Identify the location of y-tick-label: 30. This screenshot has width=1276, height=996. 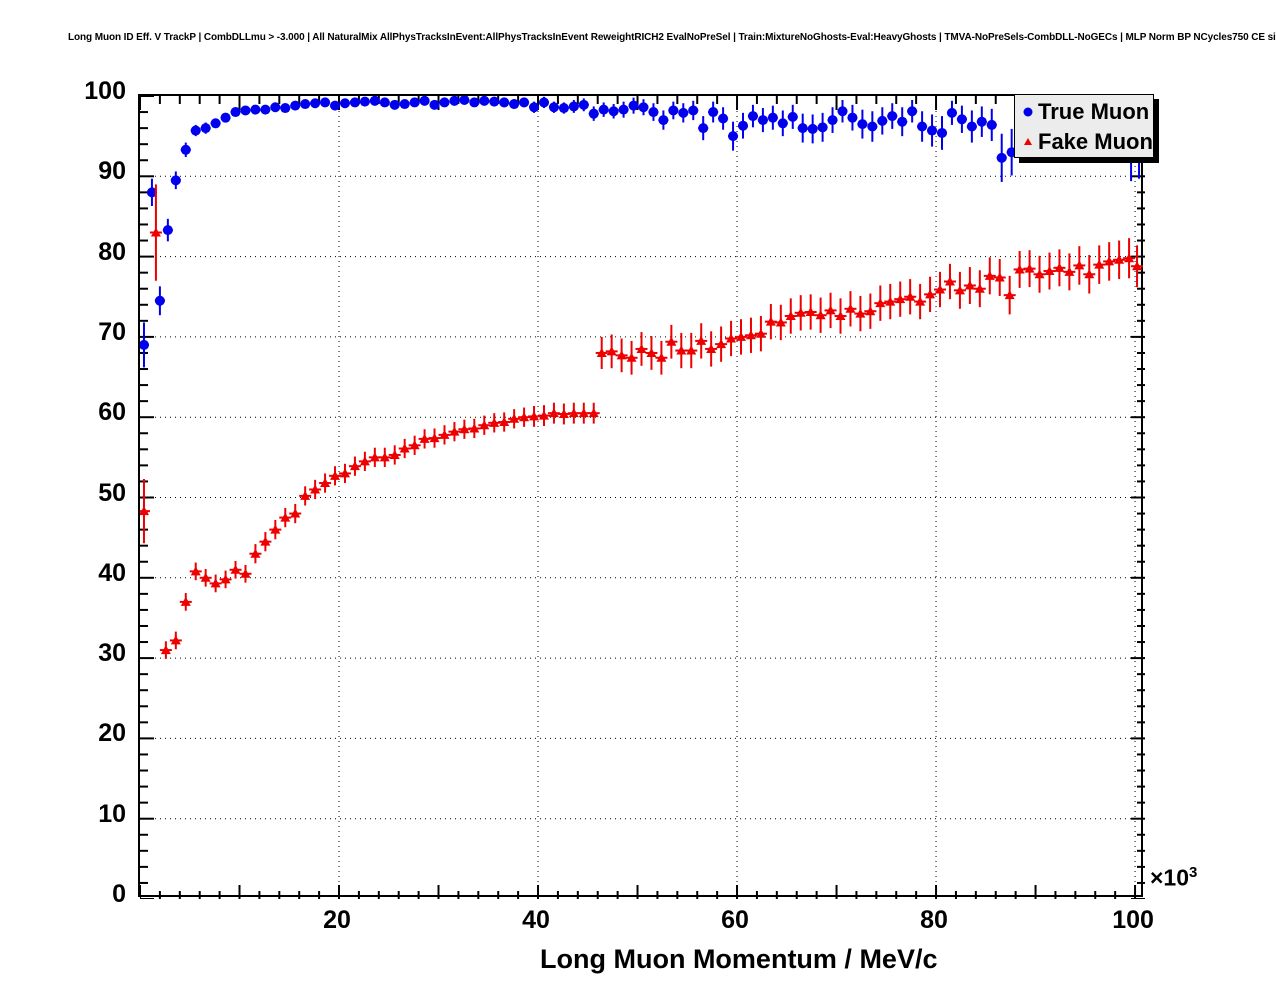
(112, 653).